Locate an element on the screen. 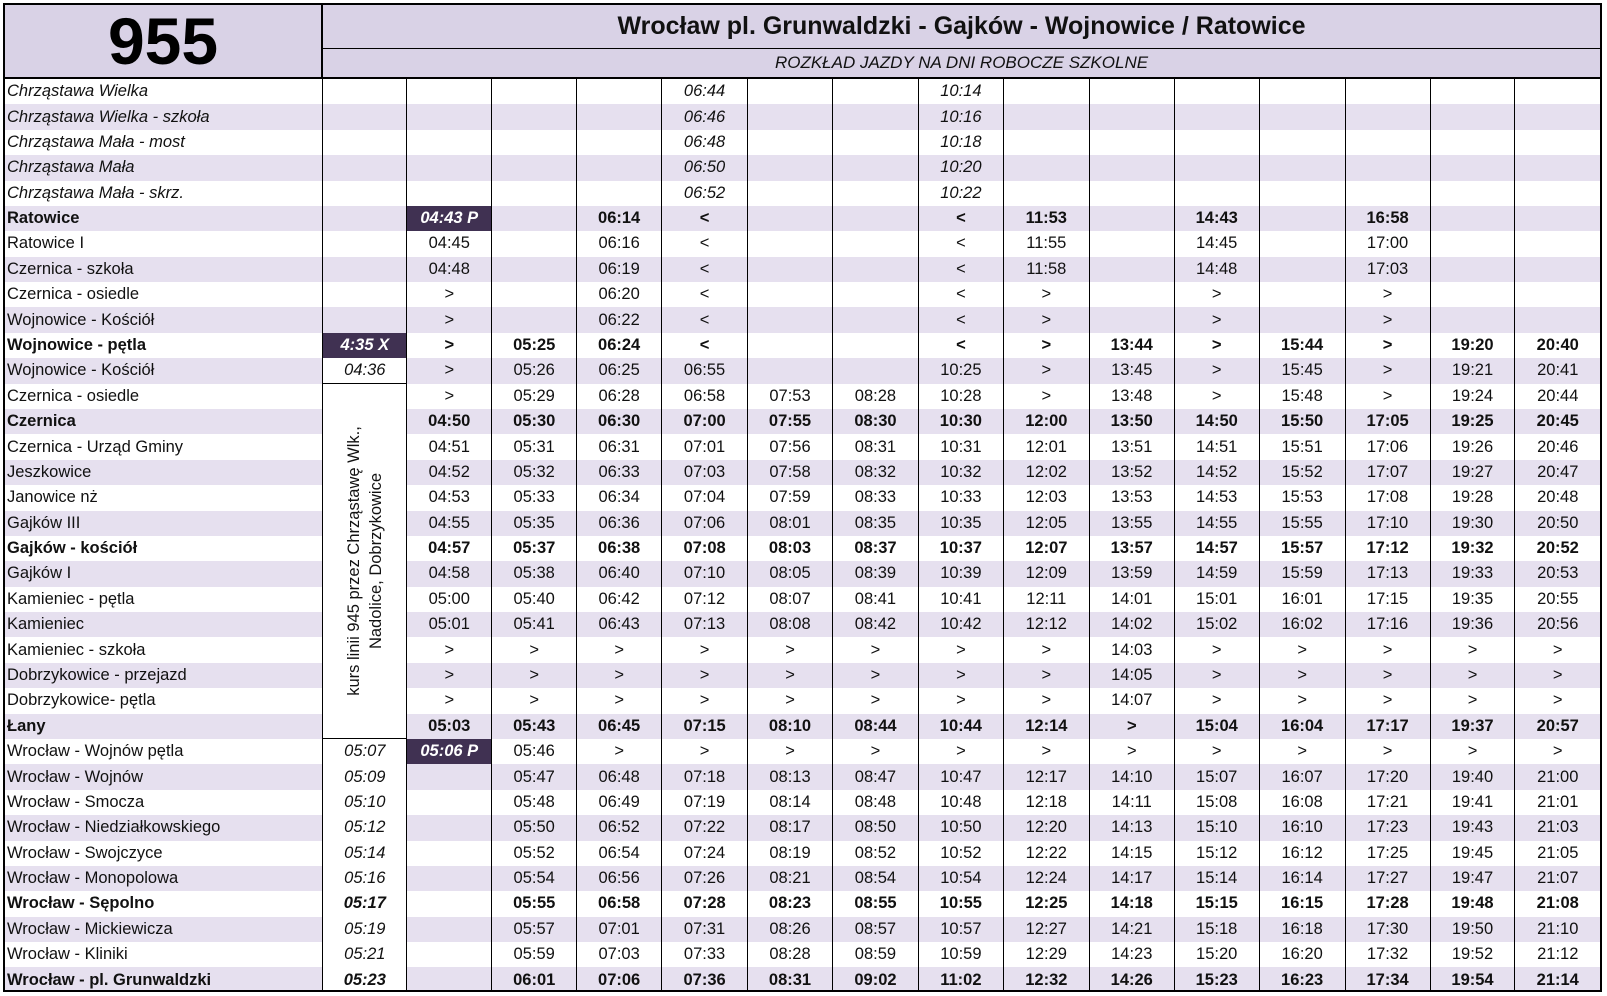 The height and width of the screenshot is (996, 1607). time-cell: 08:42 is located at coordinates (875, 625).